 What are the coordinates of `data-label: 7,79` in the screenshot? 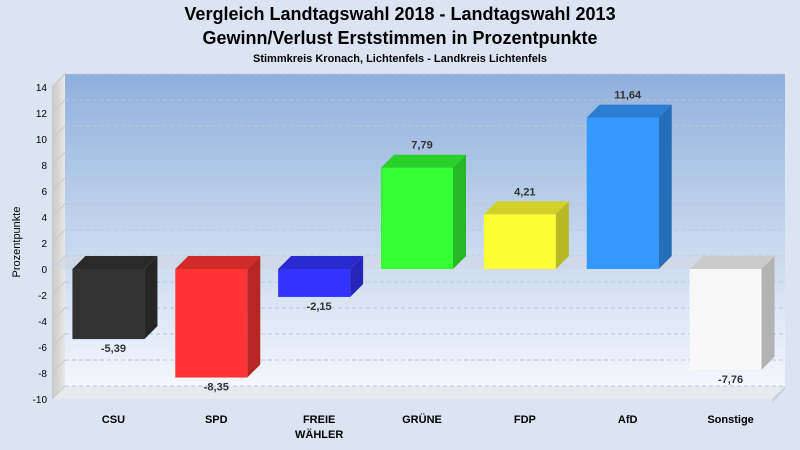 It's located at (421, 146).